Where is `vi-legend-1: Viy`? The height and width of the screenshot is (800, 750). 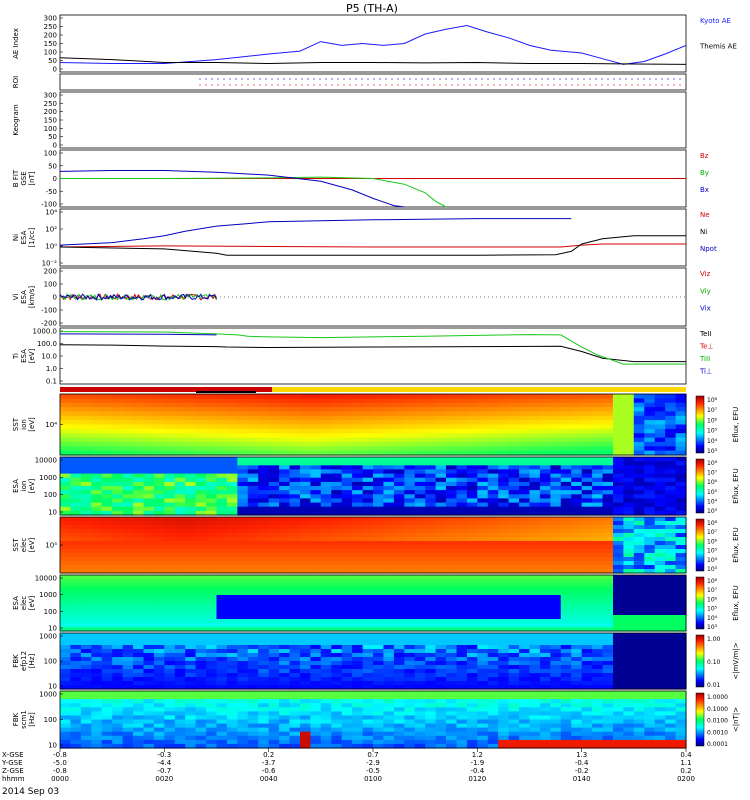
vi-legend-1: Viy is located at coordinates (705, 291).